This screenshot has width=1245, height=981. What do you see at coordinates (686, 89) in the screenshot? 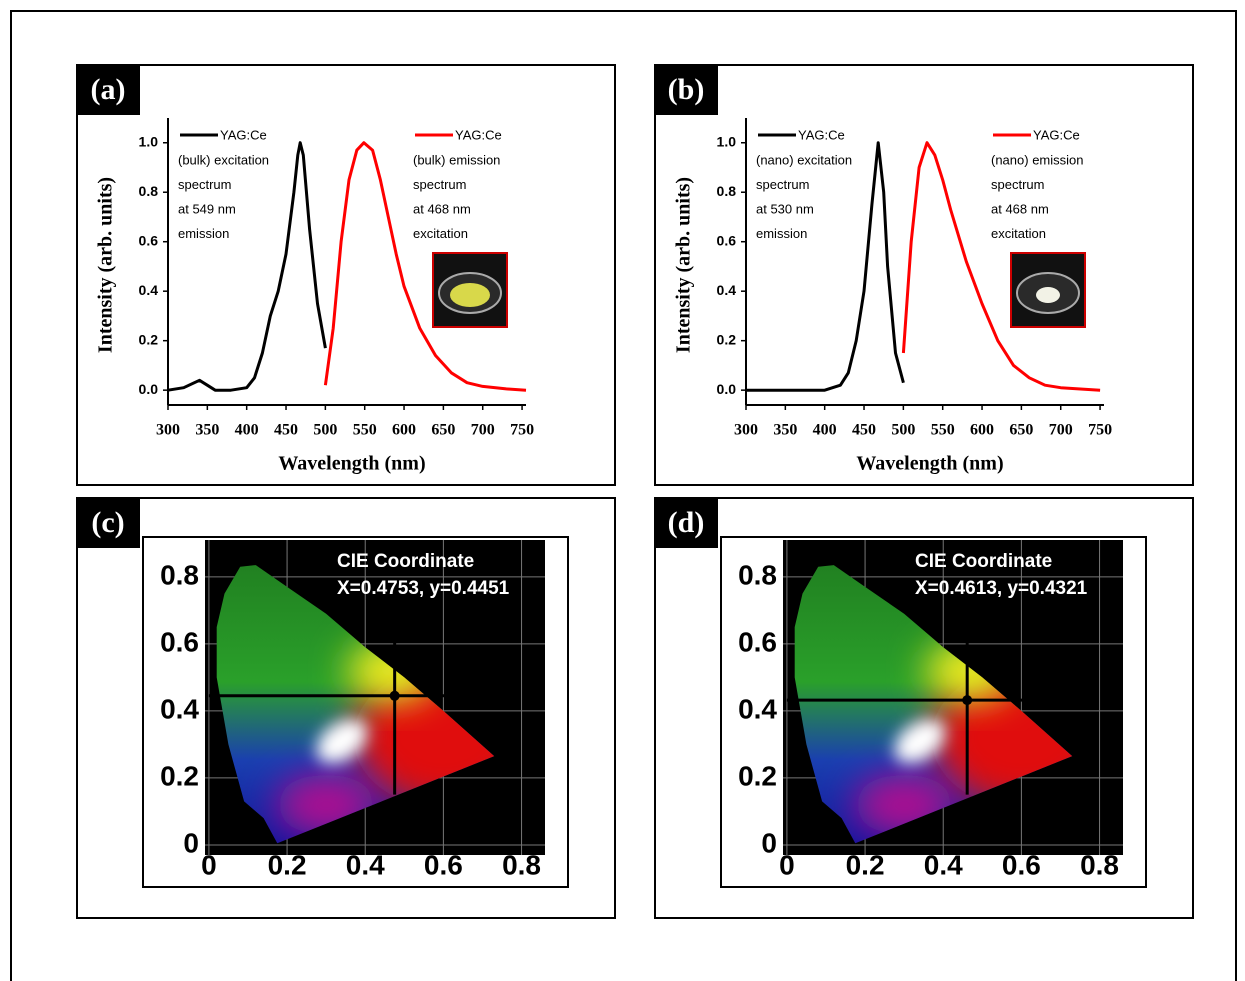
I see `panel-label: (b)` at bounding box center [686, 89].